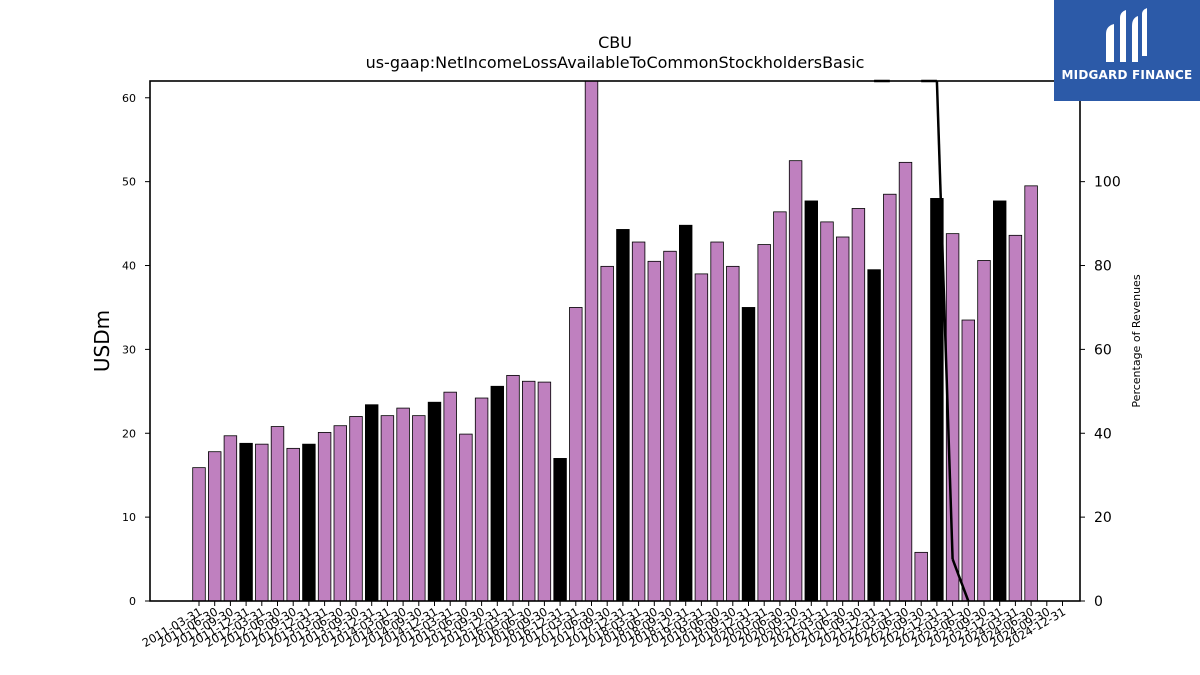 The width and height of the screenshot is (1200, 675). What do you see at coordinates (102, 341) in the screenshot?
I see `y-axis-label: USDm` at bounding box center [102, 341].